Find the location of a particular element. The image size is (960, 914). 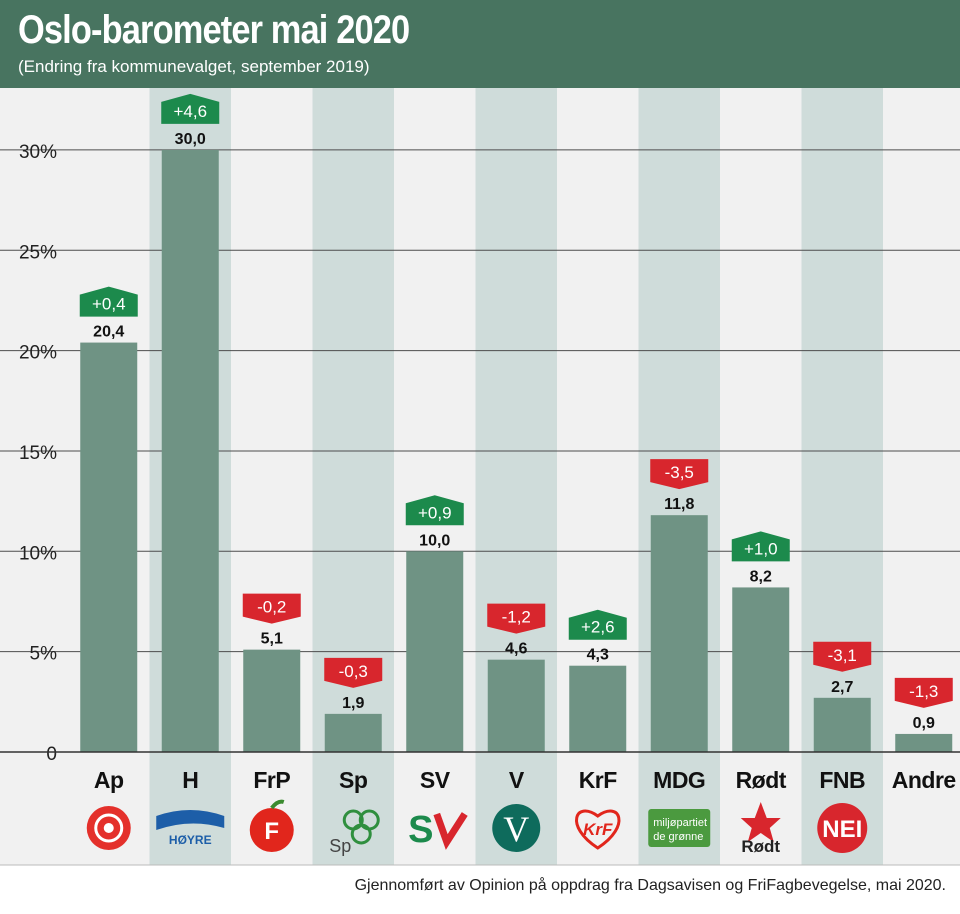

change-label: +2,6 is located at coordinates (598, 627).